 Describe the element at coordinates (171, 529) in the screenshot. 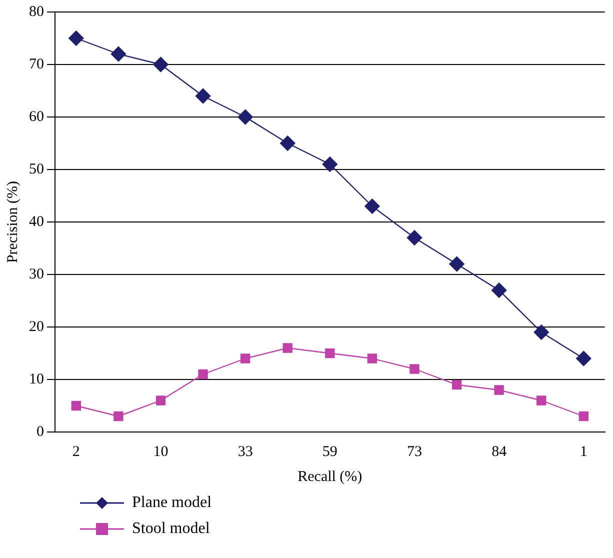

I see `legend-label: Stool model` at that location.